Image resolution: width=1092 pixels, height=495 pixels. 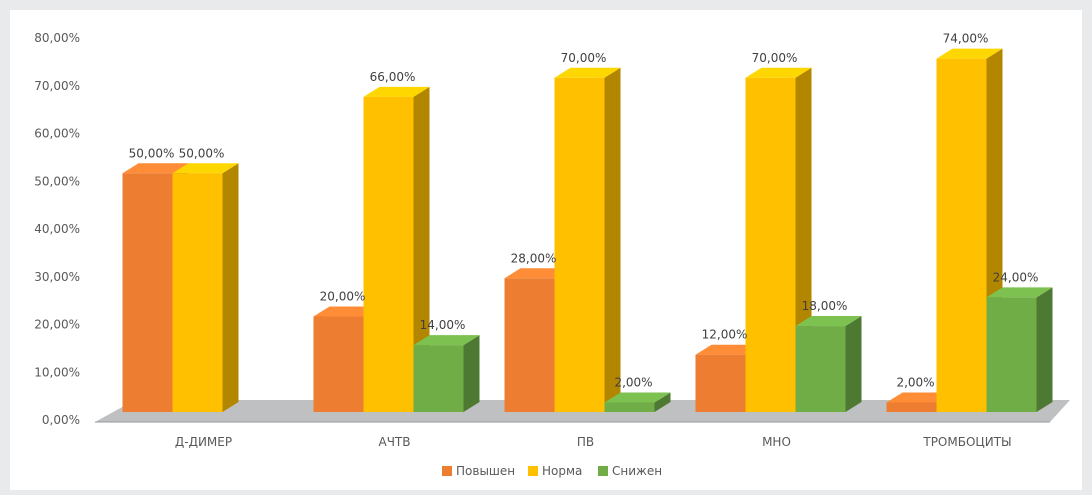 What do you see at coordinates (534, 258) in the screenshot?
I see `data-label: 28,00%` at bounding box center [534, 258].